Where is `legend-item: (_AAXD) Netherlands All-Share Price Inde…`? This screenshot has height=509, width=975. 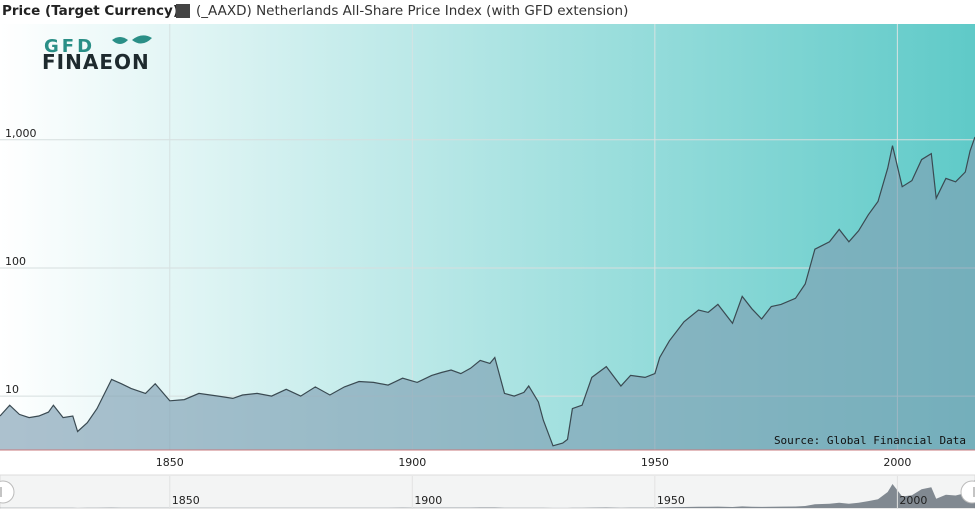 legend-item: (_AAXD) Netherlands All-Share Price Inde… is located at coordinates (402, 11).